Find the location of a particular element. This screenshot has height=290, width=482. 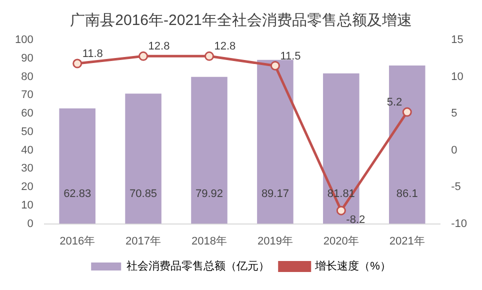

y2-tick-label: 5 is located at coordinates (454, 114).